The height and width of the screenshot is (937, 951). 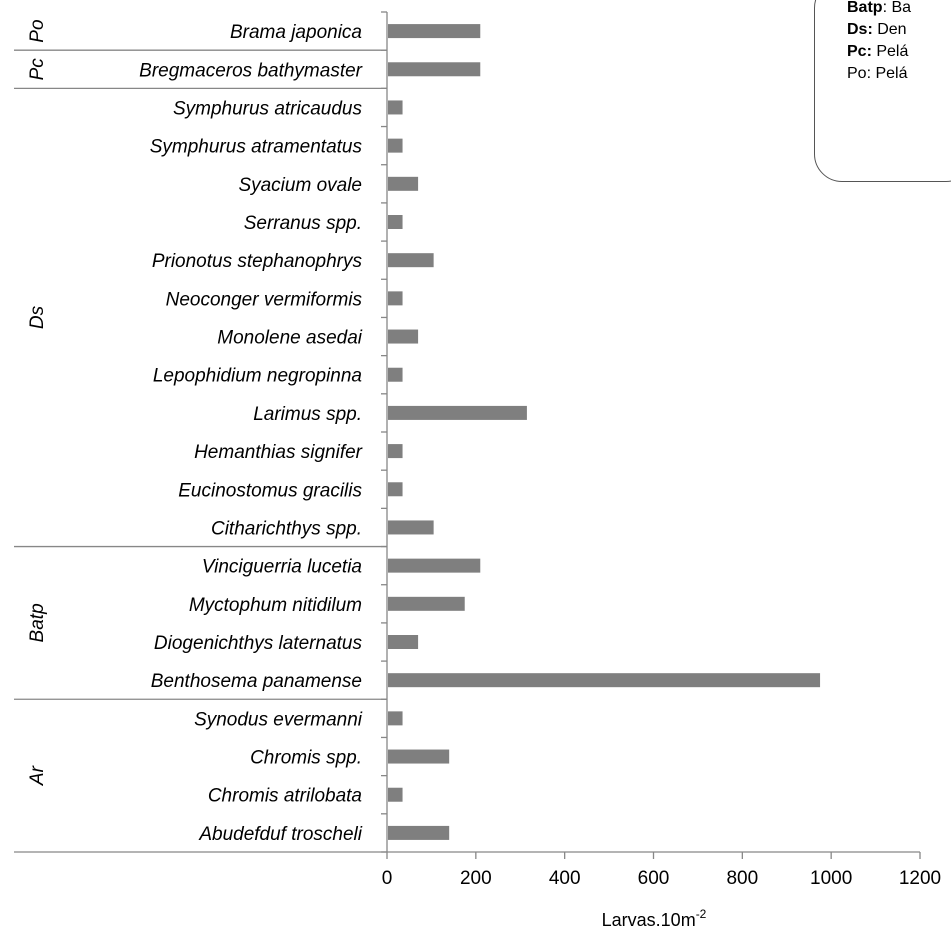 I want to click on legend-item: Ds: Den, so click(x=877, y=30).